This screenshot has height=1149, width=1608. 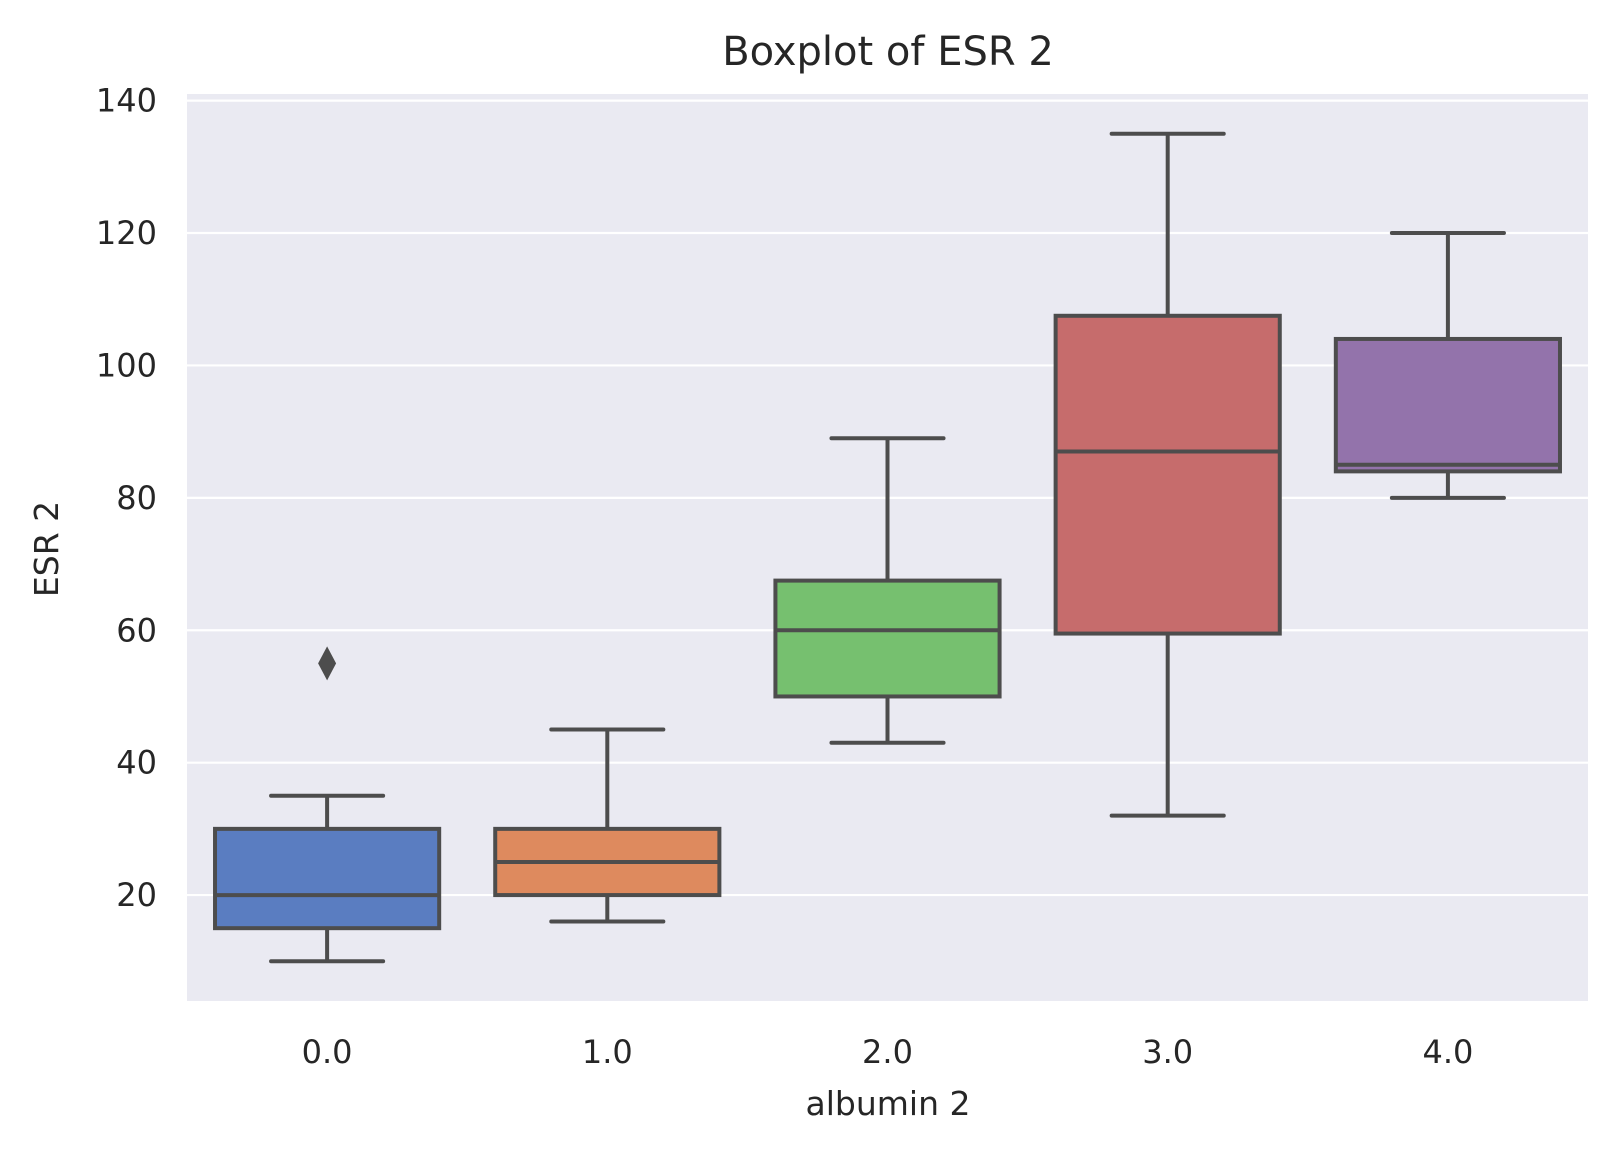 I want to click on y-tick-label: 80, so click(x=136, y=498).